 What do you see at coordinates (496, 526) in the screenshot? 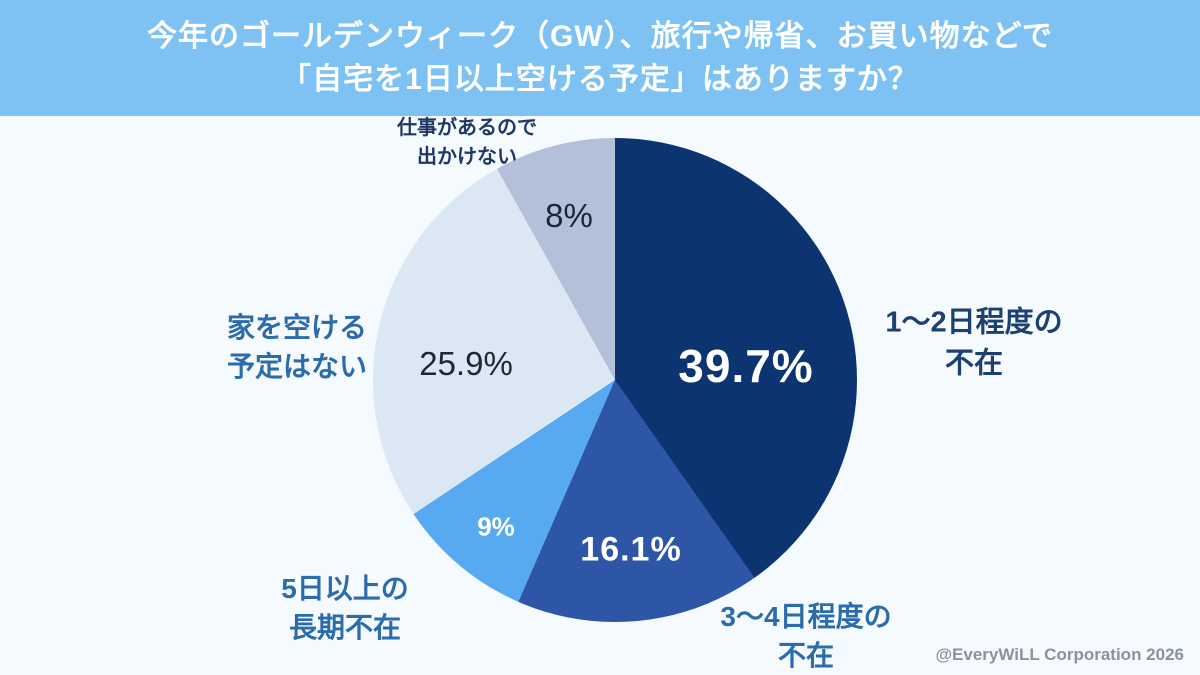
I see `slice-value-5days: 9%` at bounding box center [496, 526].